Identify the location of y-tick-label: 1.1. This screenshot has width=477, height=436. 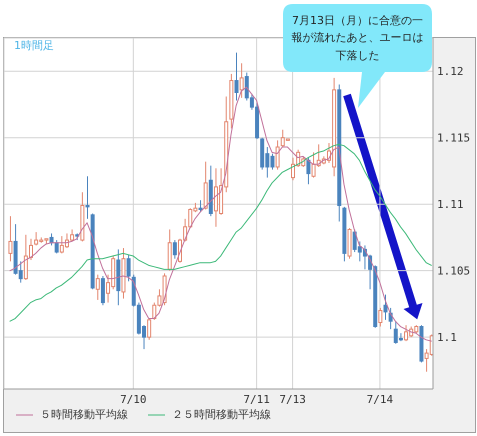
(447, 337).